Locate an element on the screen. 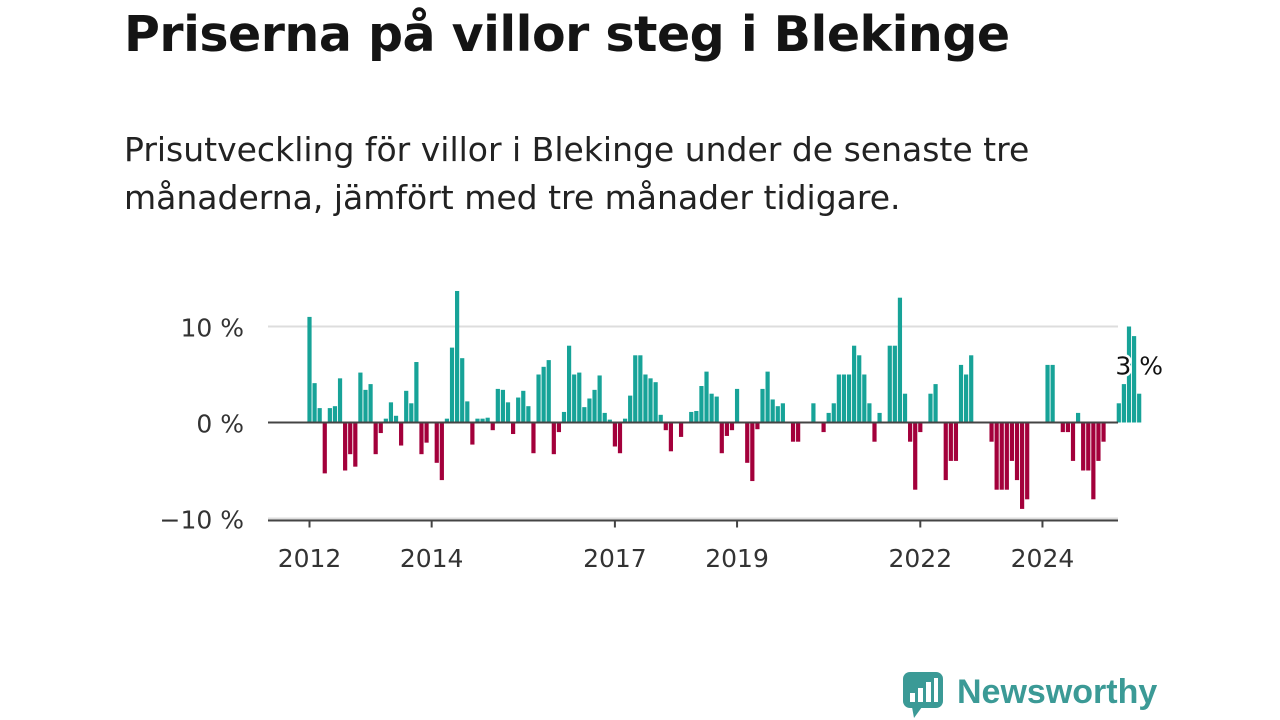 The image size is (1280, 720). last-value-annotation: 3 % is located at coordinates (1139, 366).